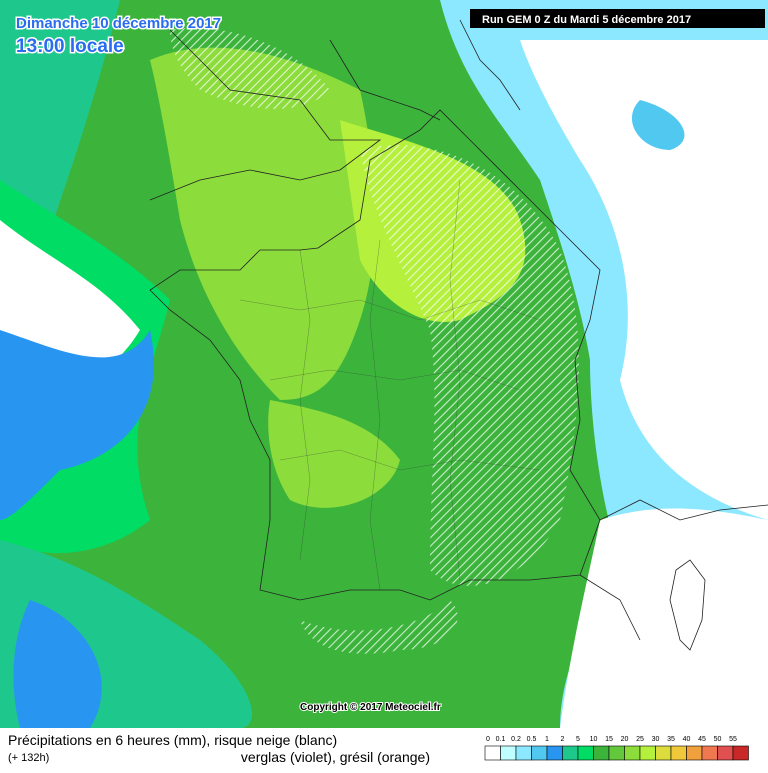 The height and width of the screenshot is (773, 768). Describe the element at coordinates (578, 739) in the screenshot. I see `legend-label: 5` at that location.